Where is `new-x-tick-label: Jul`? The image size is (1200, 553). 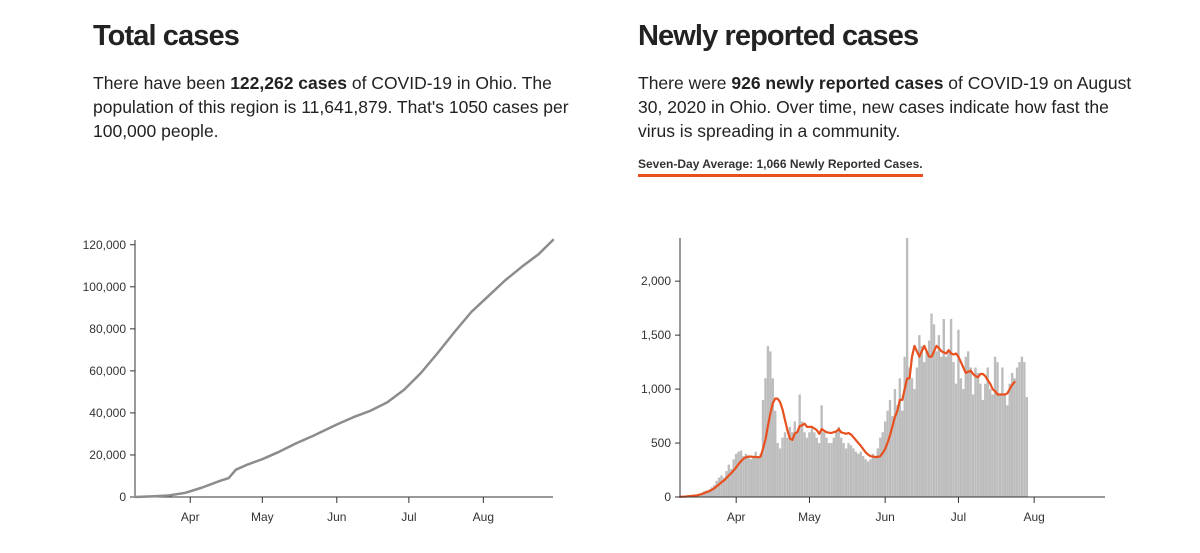 new-x-tick-label: Jul is located at coordinates (958, 517).